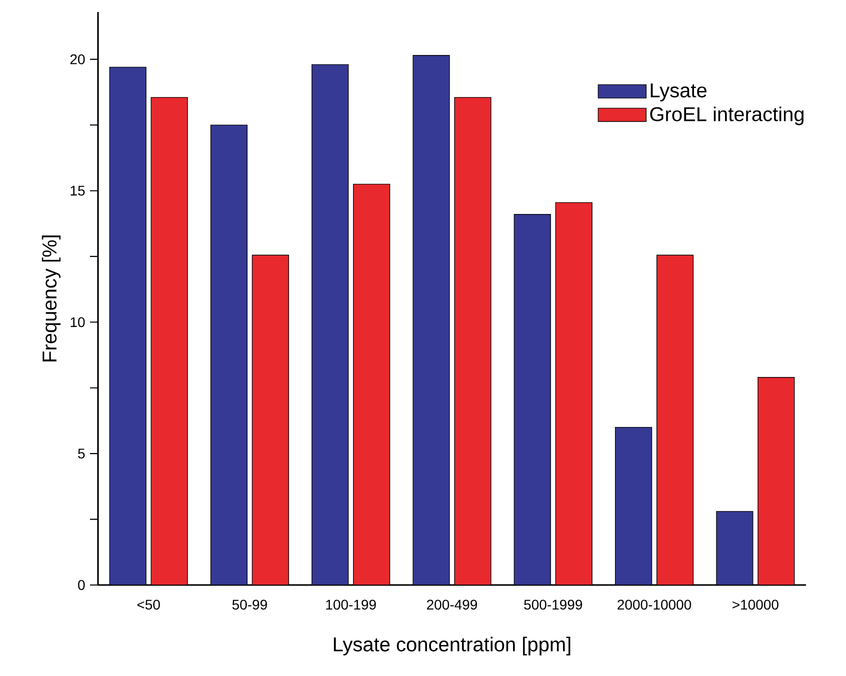 Image resolution: width=846 pixels, height=676 pixels. What do you see at coordinates (452, 646) in the screenshot?
I see `x-axis-title: Lysate concentration [ppm]` at bounding box center [452, 646].